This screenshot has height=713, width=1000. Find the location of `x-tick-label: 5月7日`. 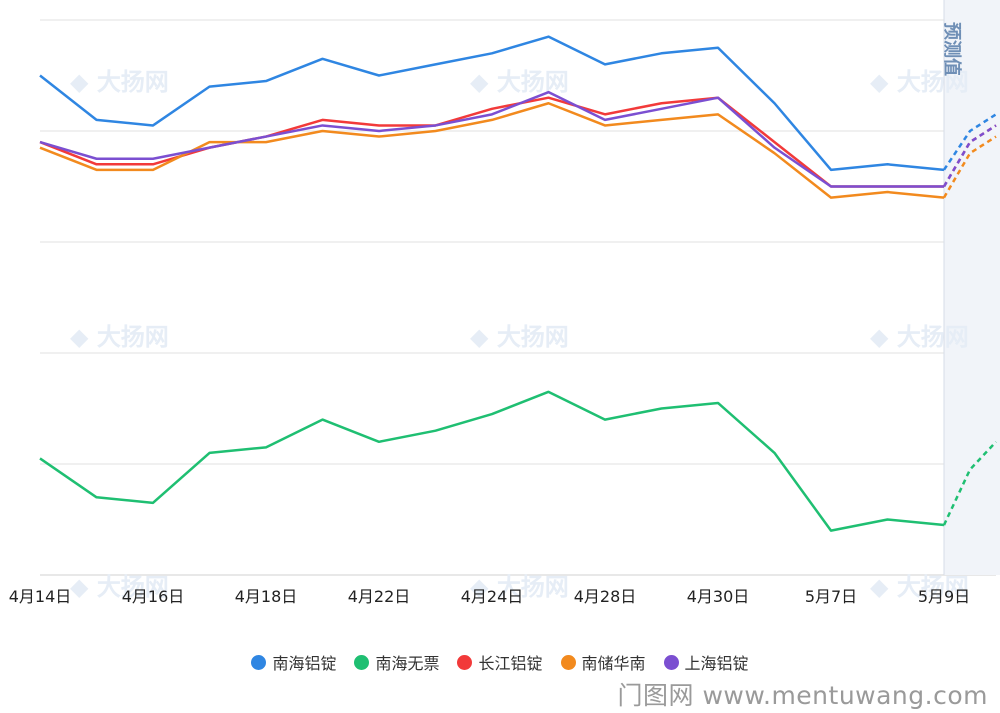

x-tick-label: 5月7日 is located at coordinates (831, 596).